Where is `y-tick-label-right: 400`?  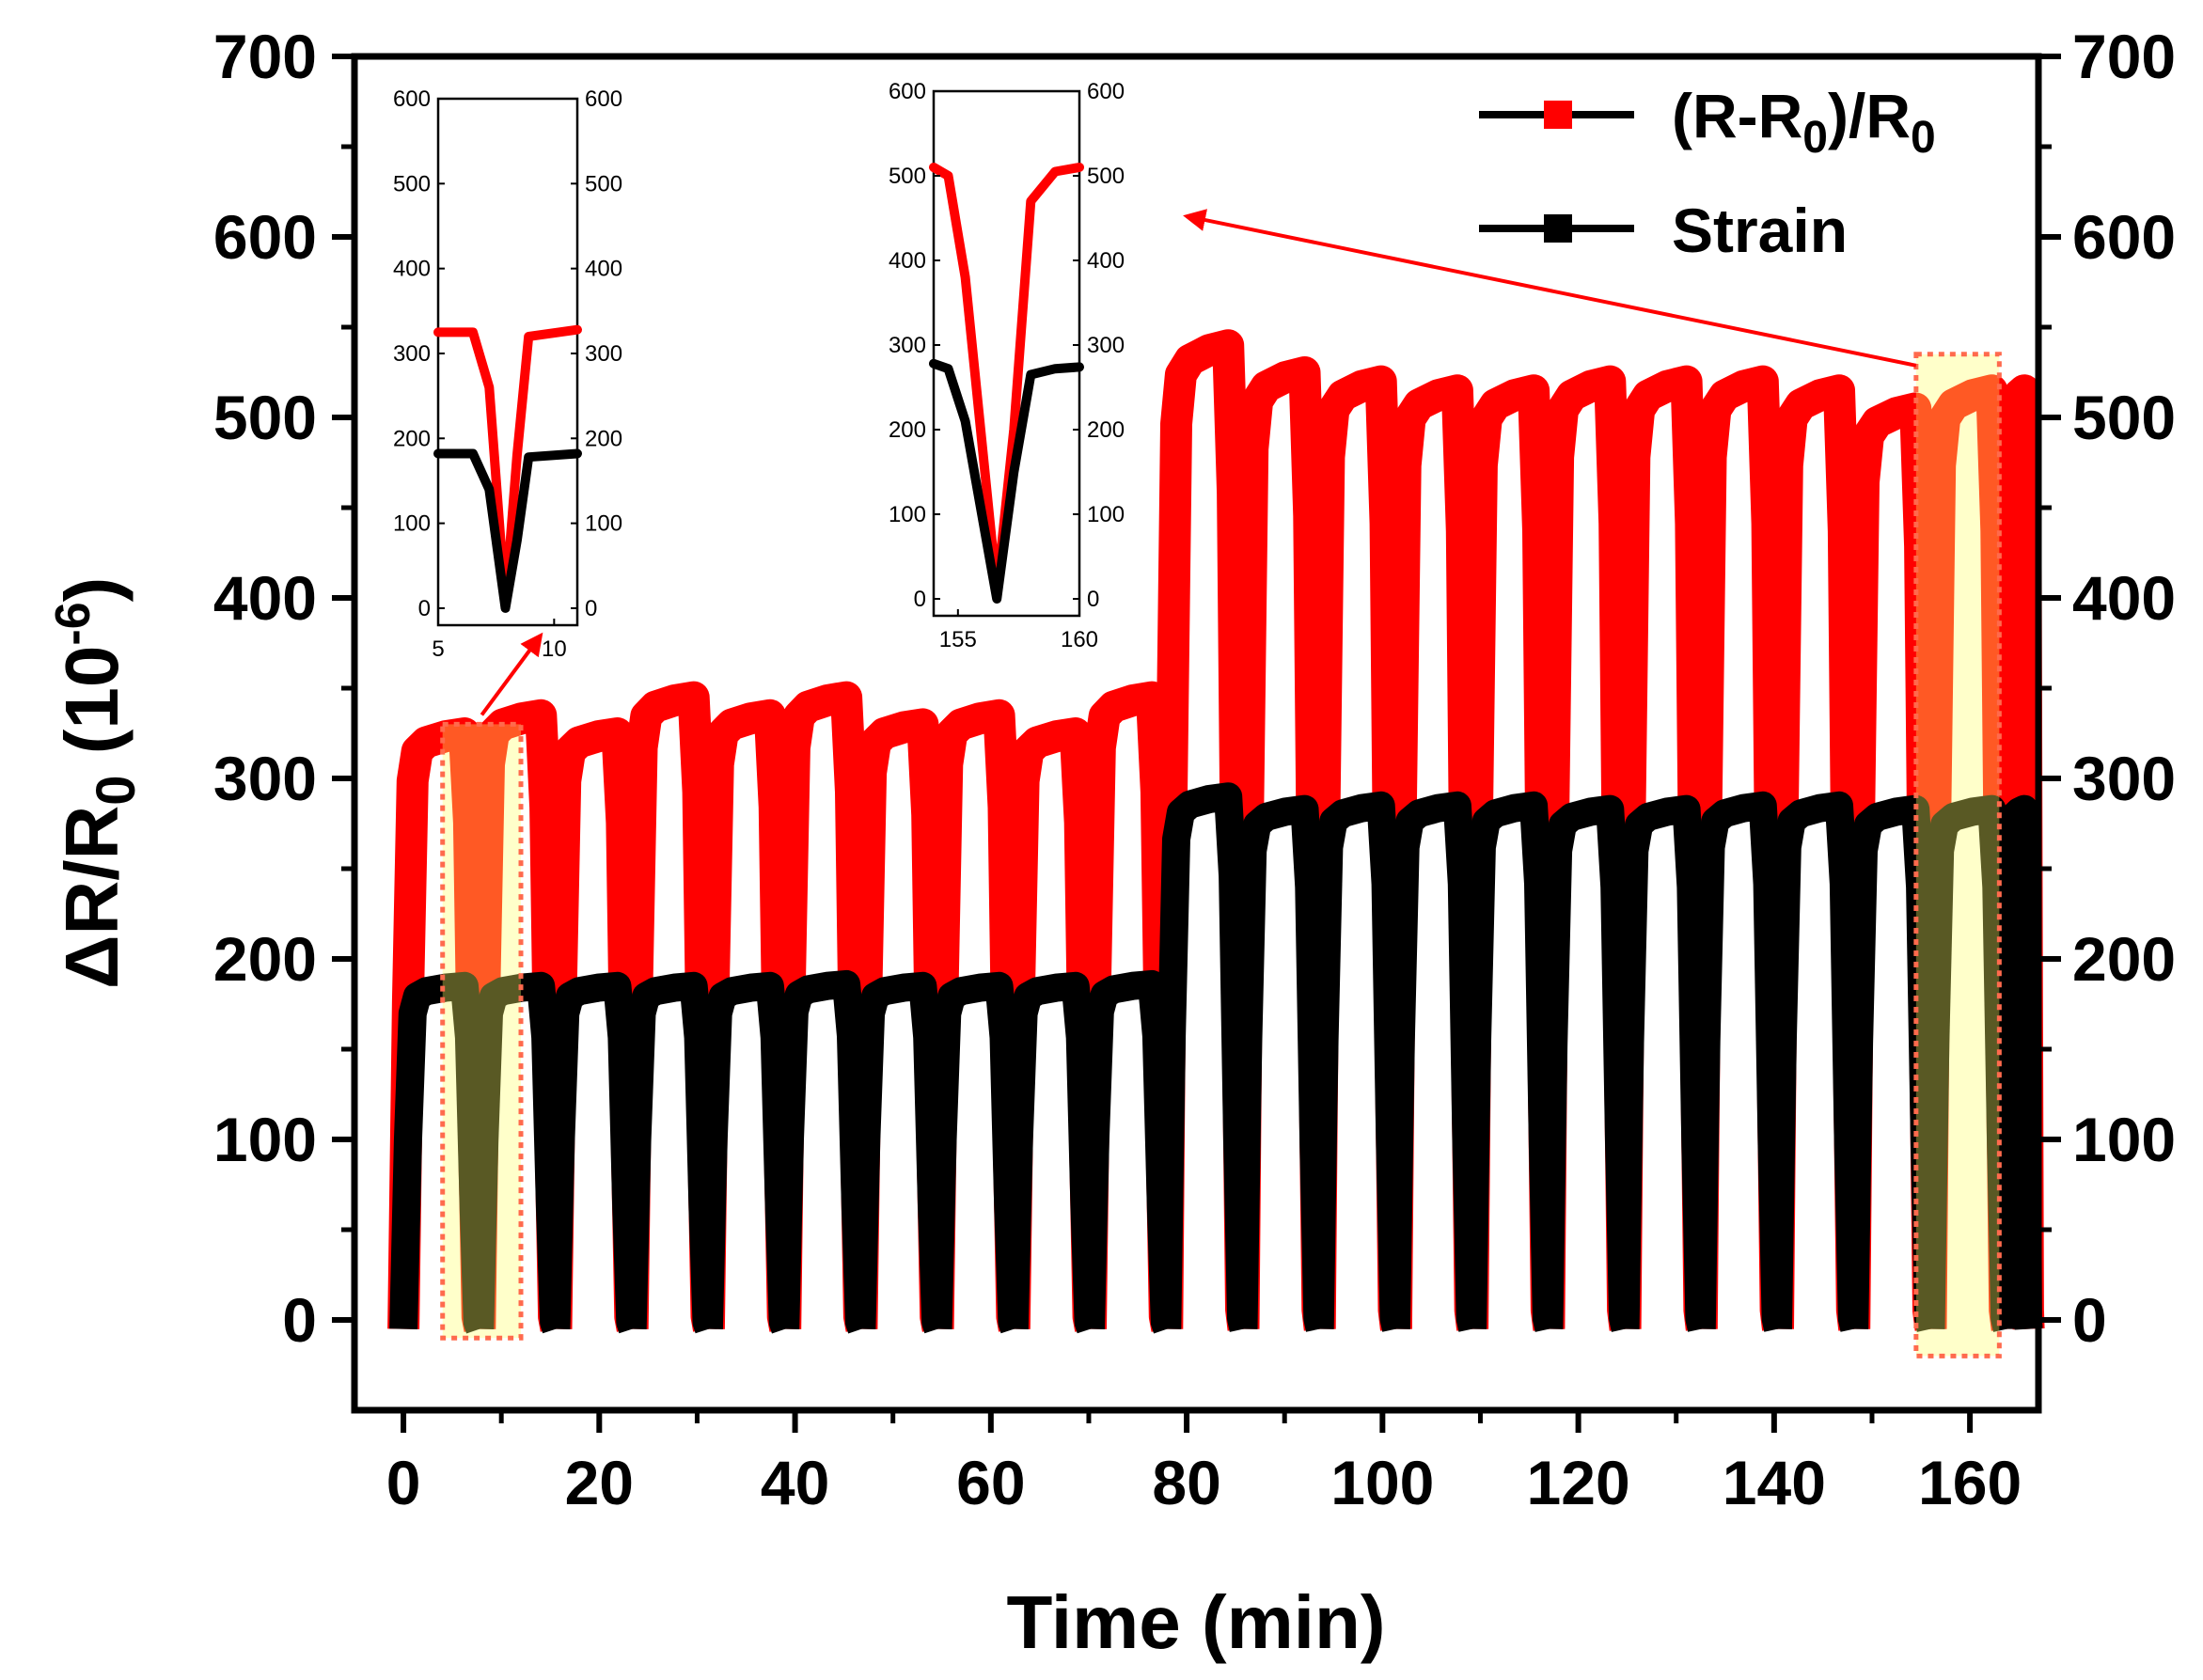 y-tick-label-right: 400 is located at coordinates (2124, 598).